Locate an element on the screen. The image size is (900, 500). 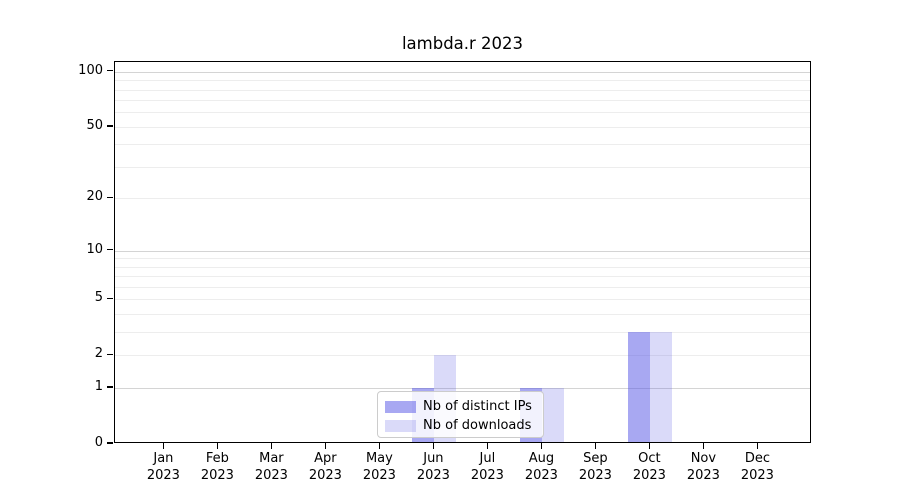
y-tick-label: 100 is located at coordinates (90, 70).